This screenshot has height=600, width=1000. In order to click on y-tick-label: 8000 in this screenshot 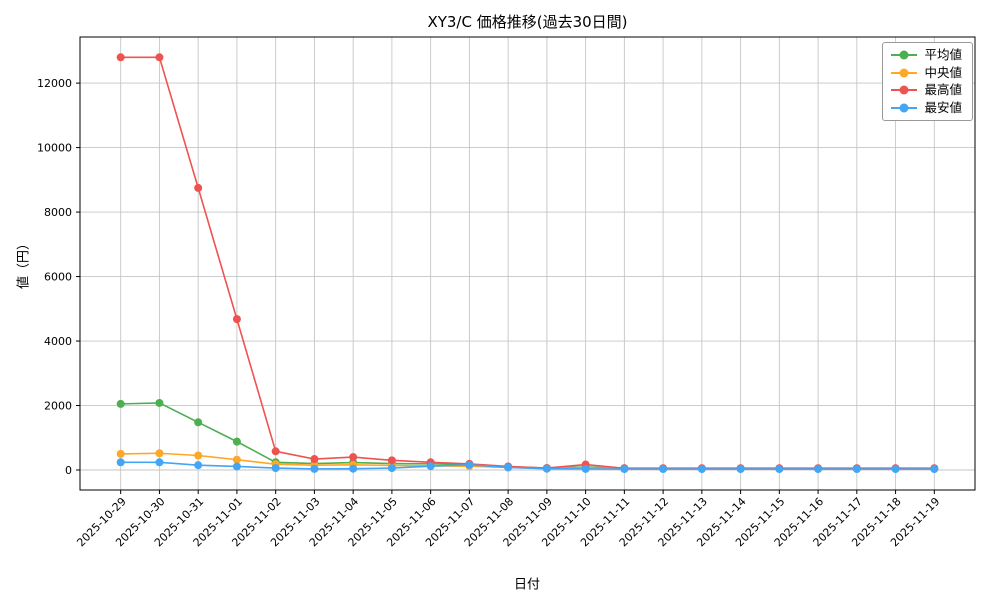, I will do `click(58, 212)`.